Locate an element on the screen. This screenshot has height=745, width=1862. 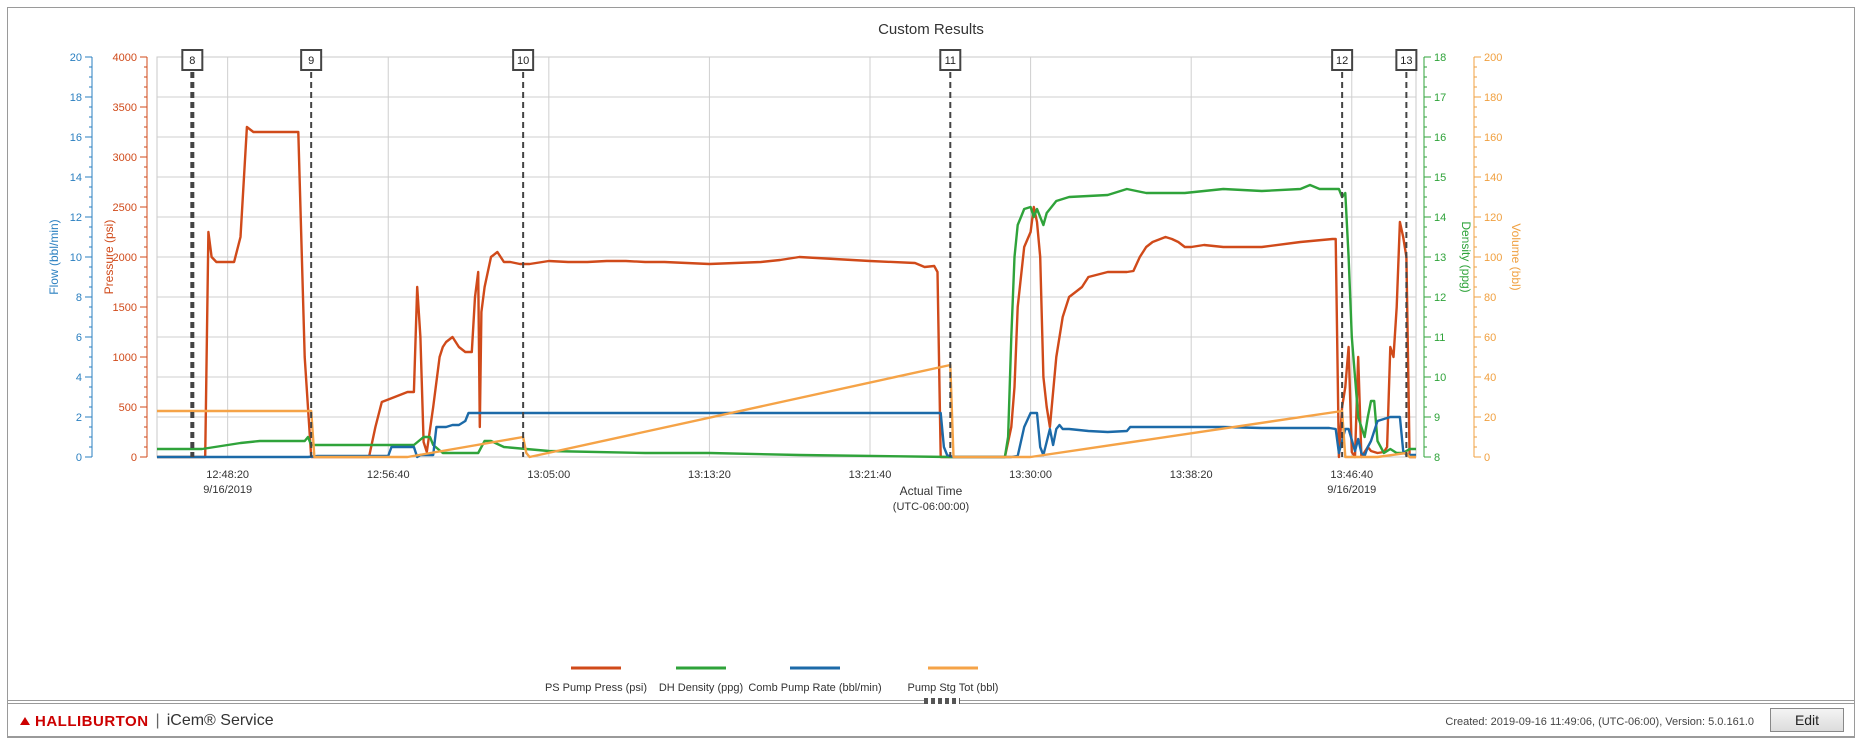
flow-tick-label: 20 is located at coordinates (76, 58).